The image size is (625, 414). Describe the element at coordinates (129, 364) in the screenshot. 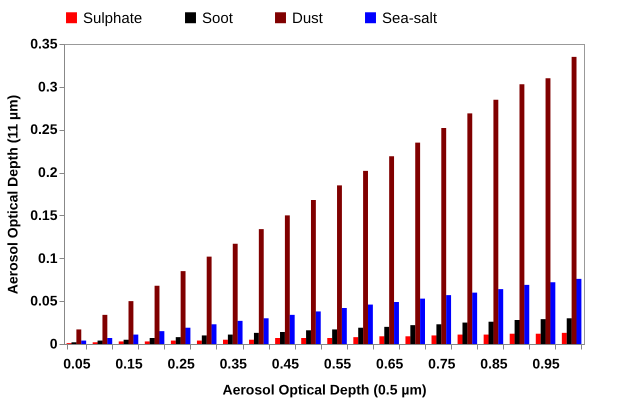

I see `x-tick-label: 0.15` at that location.